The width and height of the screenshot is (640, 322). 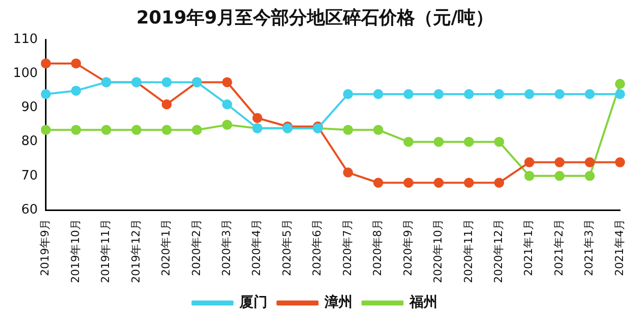 I want to click on x-tick-label: 2020年1月, so click(x=166, y=247).